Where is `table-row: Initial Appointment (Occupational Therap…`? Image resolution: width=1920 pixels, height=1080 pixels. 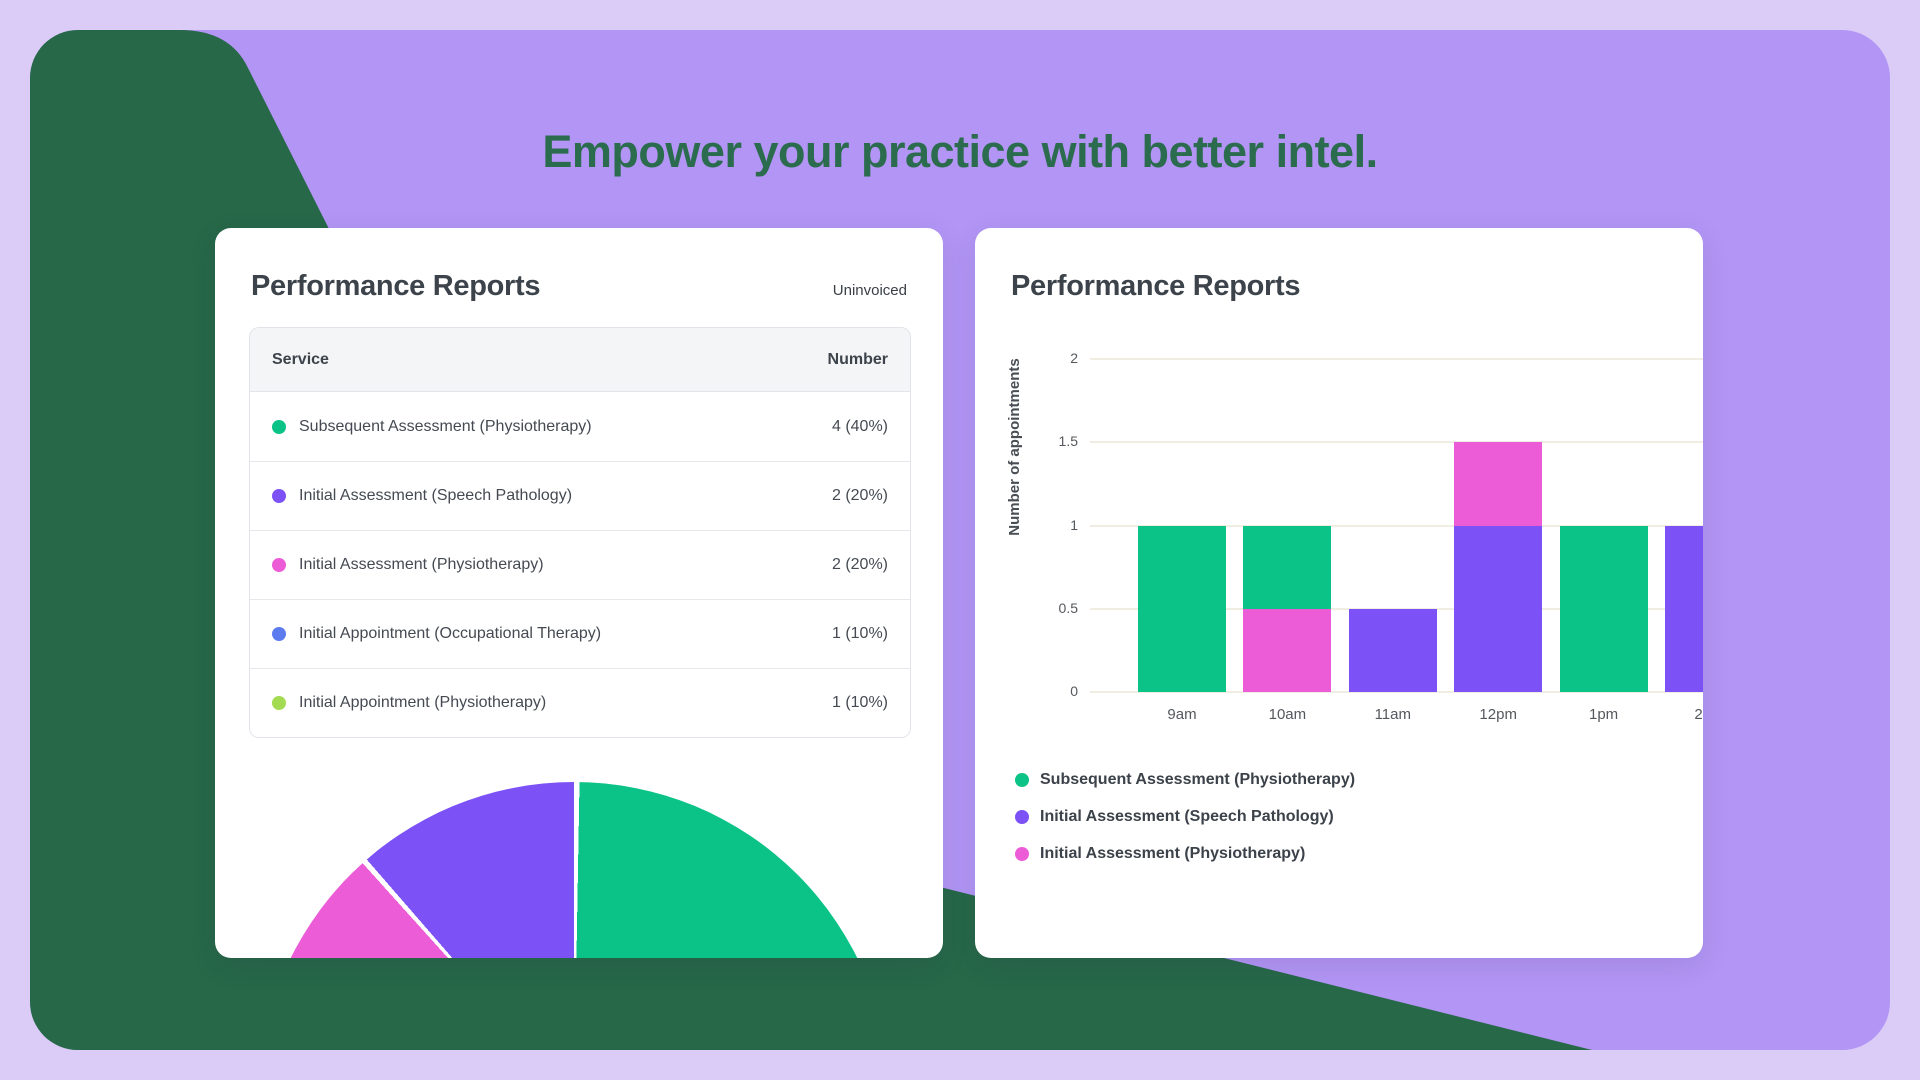 table-row: Initial Appointment (Occupational Therap… is located at coordinates (580, 633).